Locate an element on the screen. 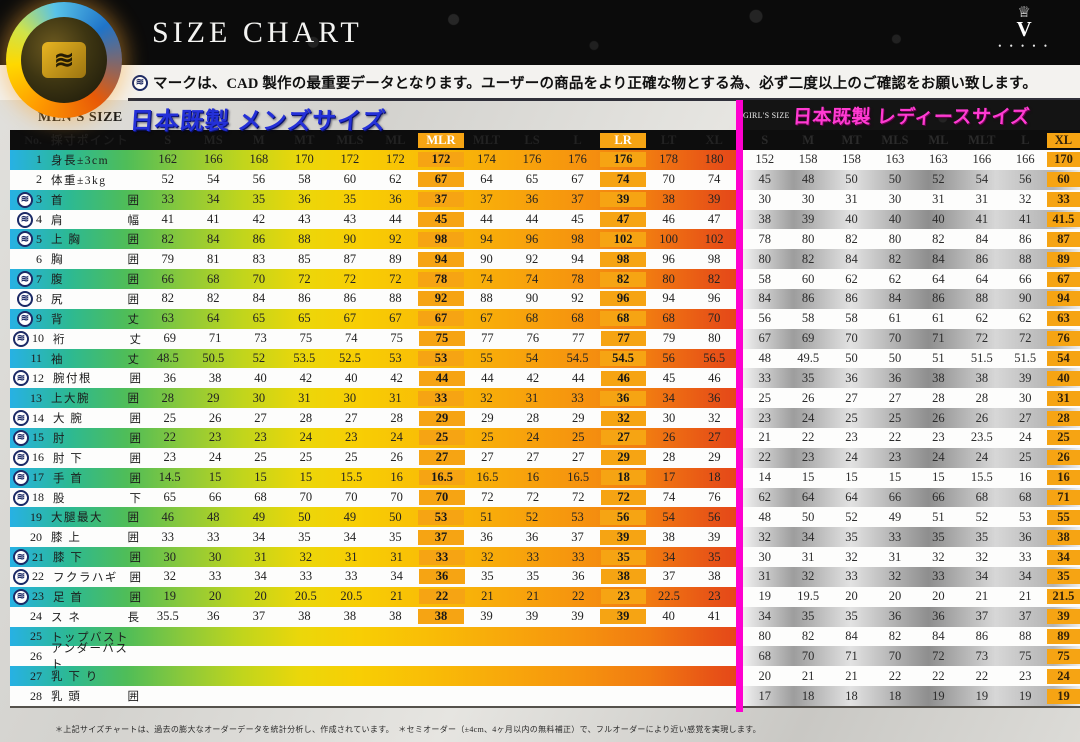  cell: 33 is located at coordinates (215, 576).